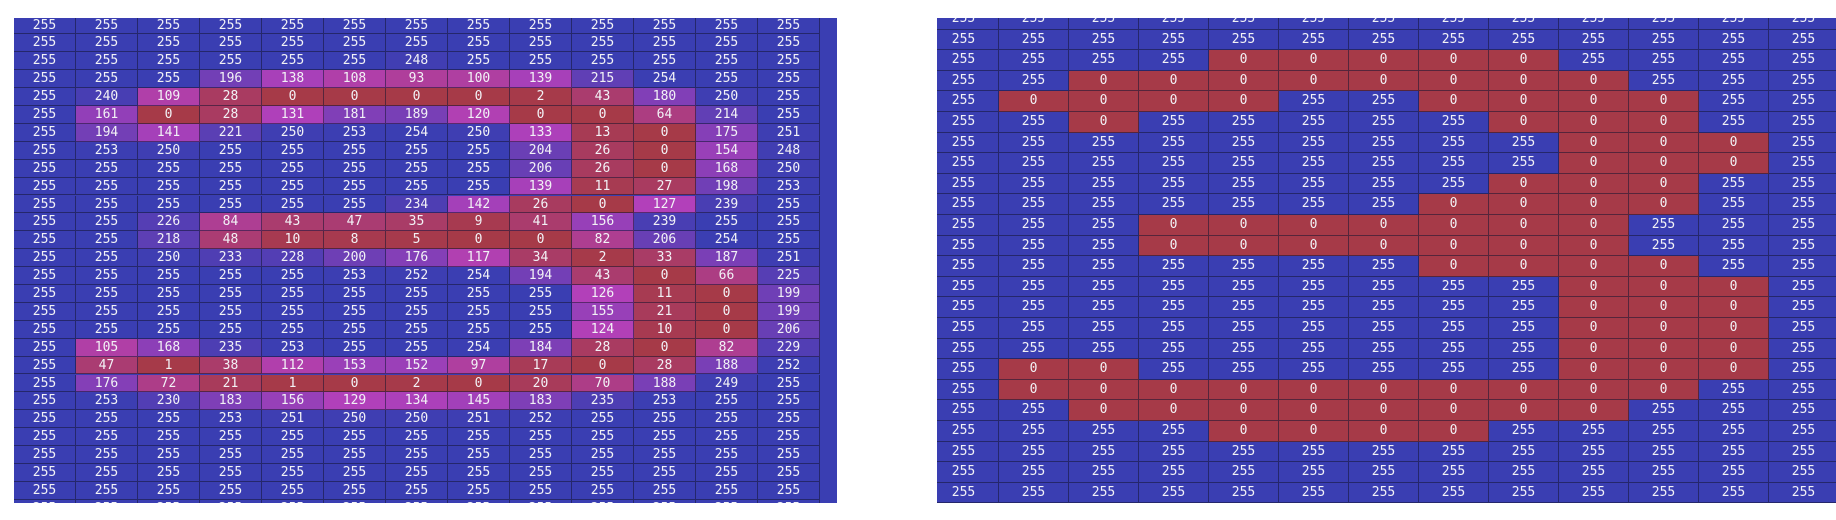 Image resolution: width=1836 pixels, height=520 pixels. What do you see at coordinates (293, 401) in the screenshot?
I see `pixel-cell: 156` at bounding box center [293, 401].